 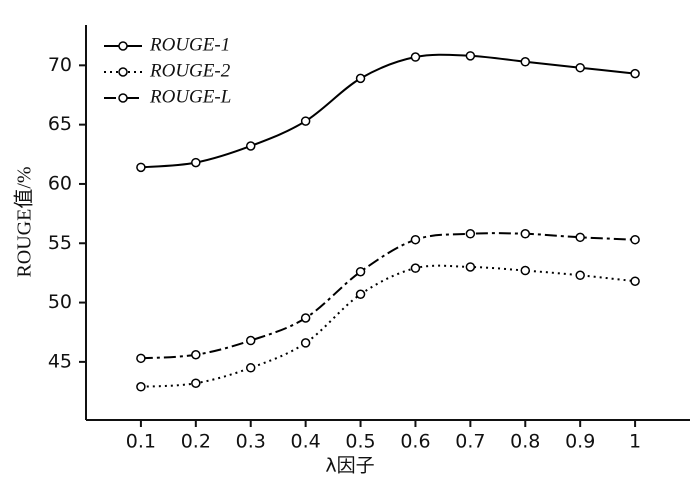 I want to click on legend-label: ROUGE-L, so click(x=190, y=96).